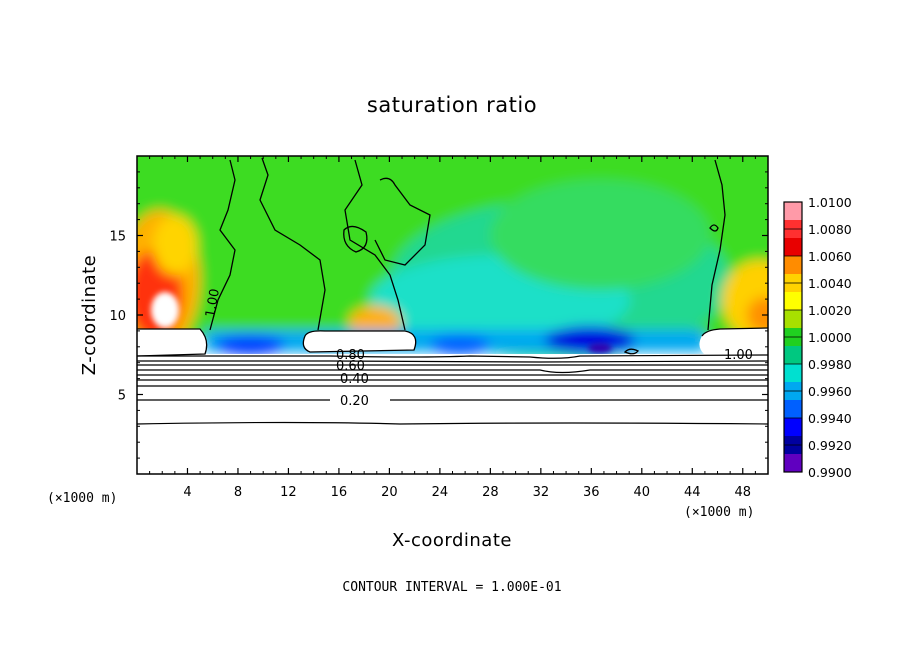 This screenshot has height=654, width=904. Describe the element at coordinates (719, 512) in the screenshot. I see `x-unit-label-right: (×1000 m)` at that location.